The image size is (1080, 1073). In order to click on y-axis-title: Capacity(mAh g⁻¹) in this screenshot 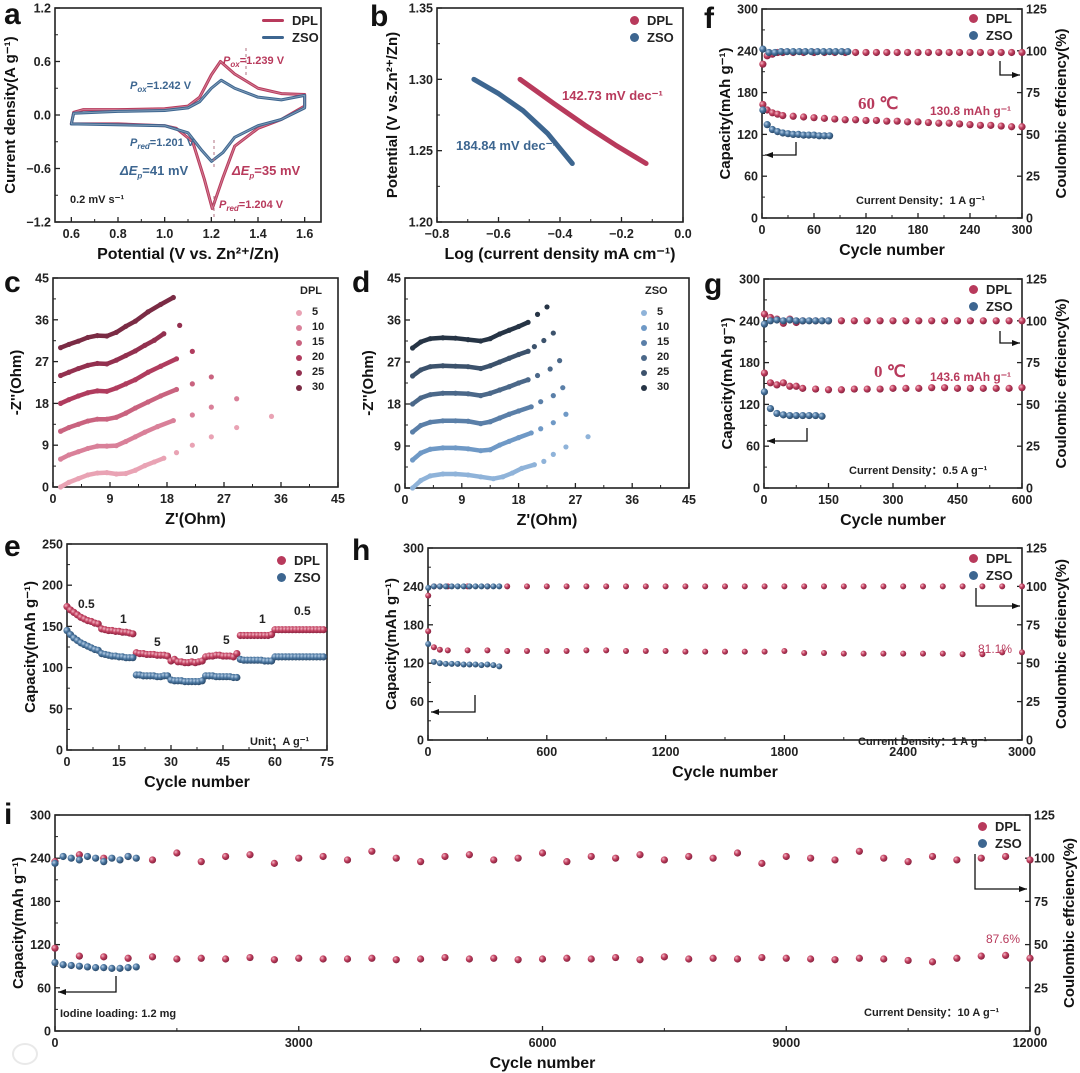, I will do `click(391, 644)`.